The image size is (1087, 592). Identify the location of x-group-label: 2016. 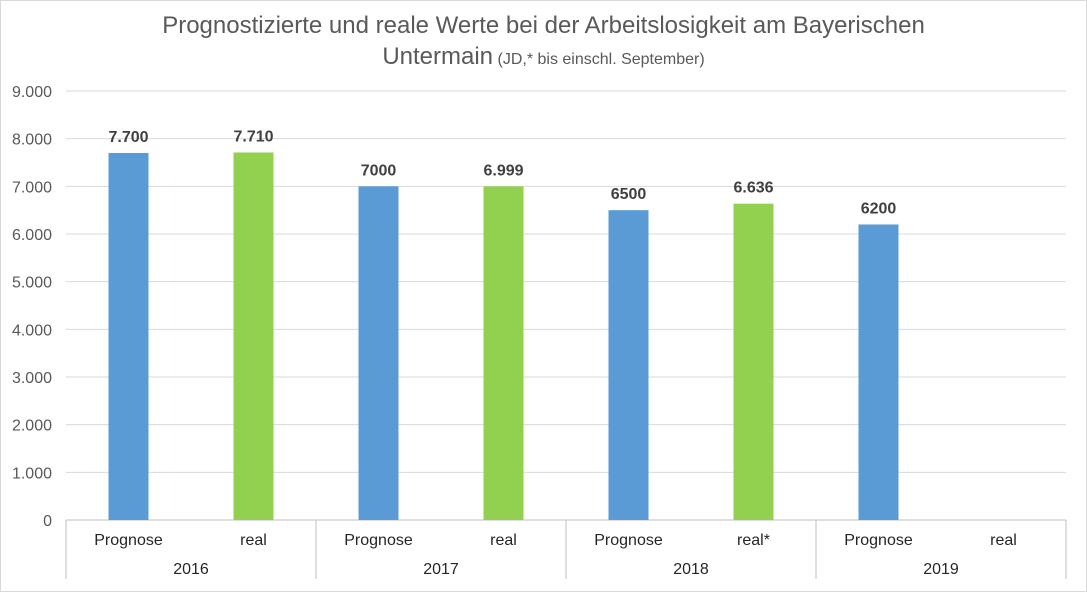
(191, 569).